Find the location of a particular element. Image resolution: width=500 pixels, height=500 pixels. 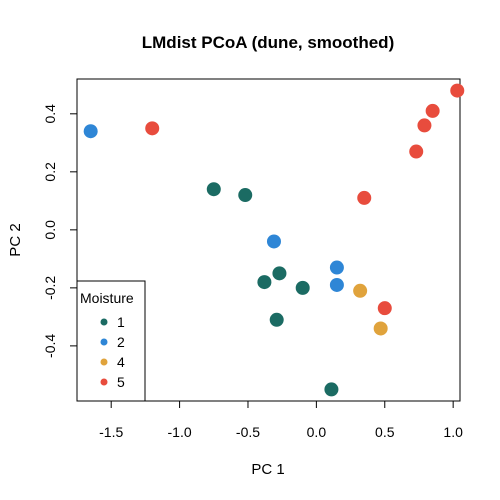

x-tick-label: -1.0 is located at coordinates (180, 432).